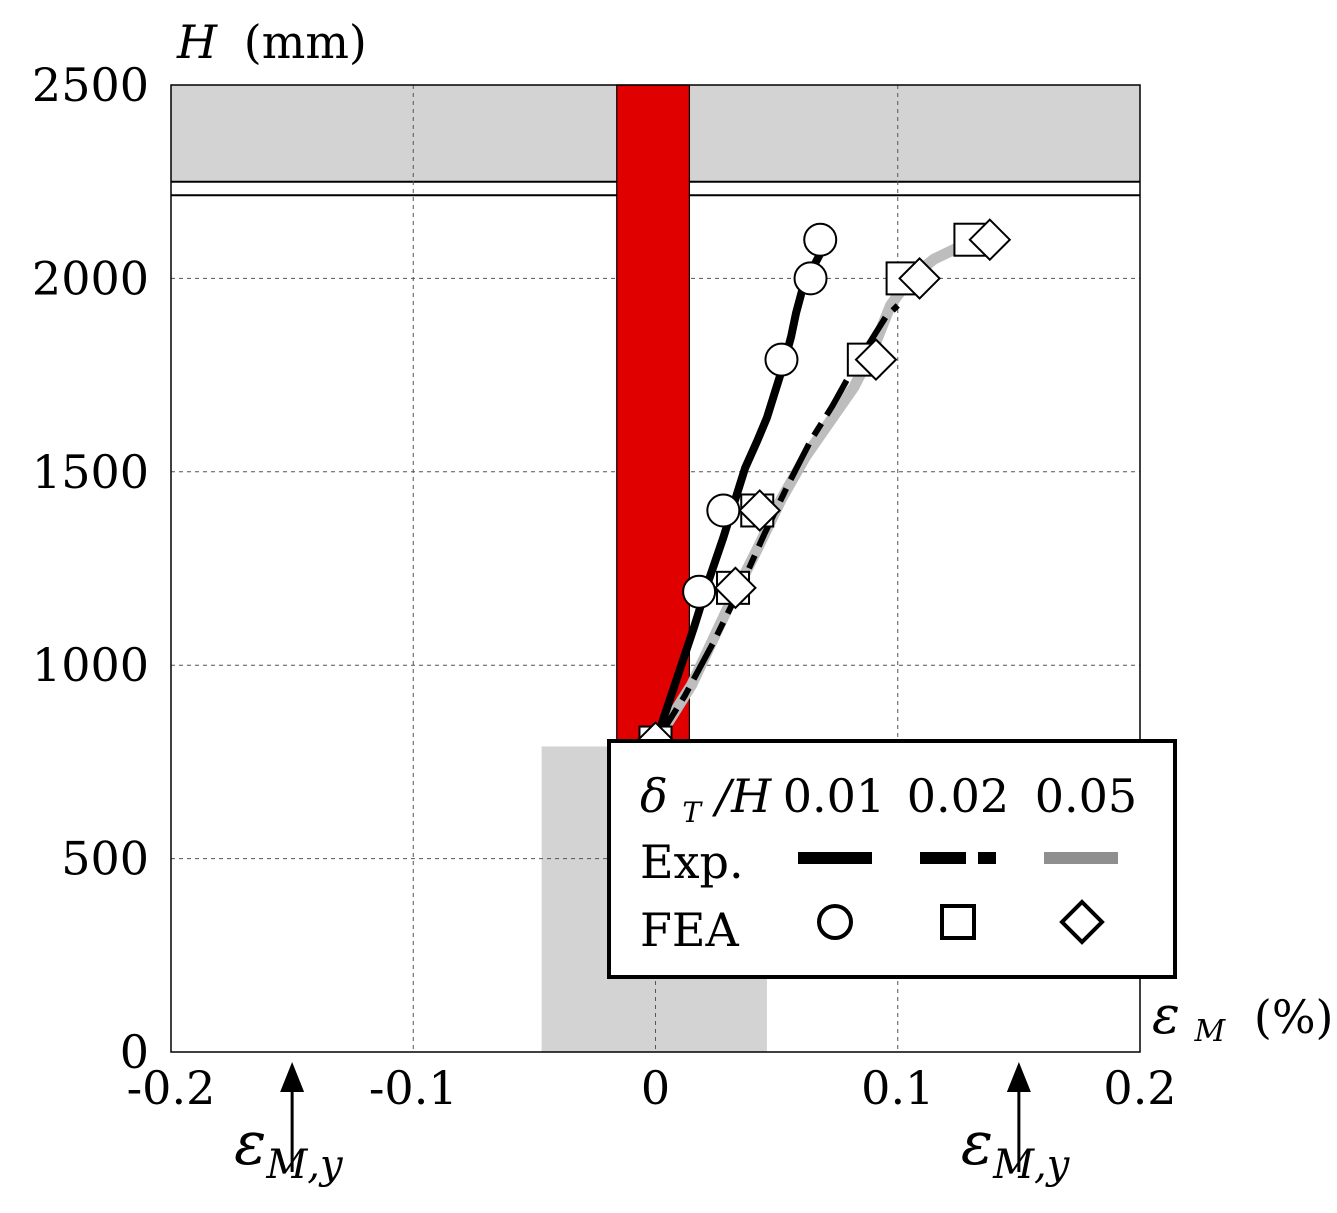 Image resolution: width=1337 pixels, height=1213 pixels. What do you see at coordinates (958, 796) in the screenshot?
I see `legend-value-0.02: 0.02` at bounding box center [958, 796].